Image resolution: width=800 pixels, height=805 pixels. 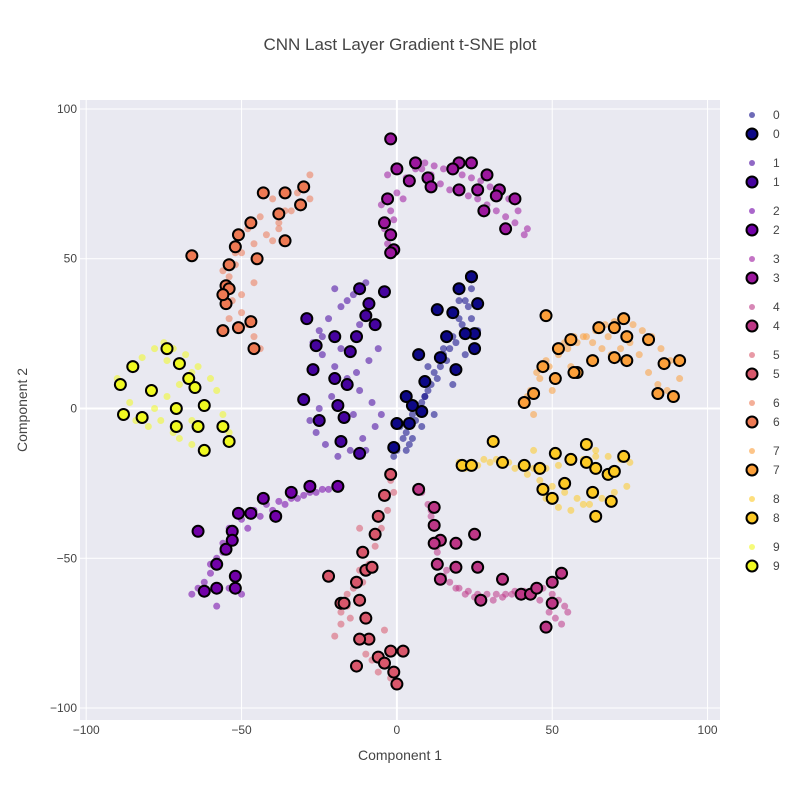 What do you see at coordinates (776, 518) in the screenshot?
I see `legend-label: 8` at bounding box center [776, 518].